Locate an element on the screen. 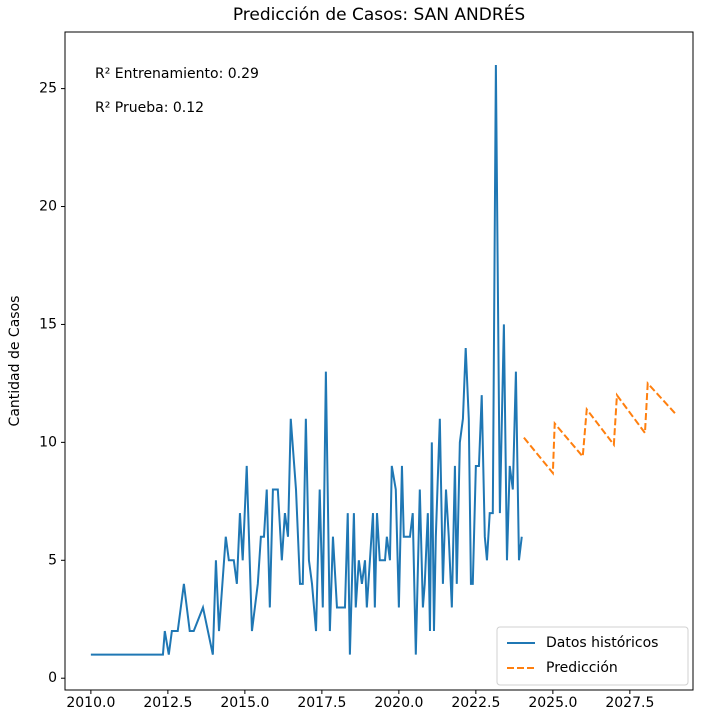 This screenshot has height=717, width=713. y-tick-label: 20 is located at coordinates (48, 207).